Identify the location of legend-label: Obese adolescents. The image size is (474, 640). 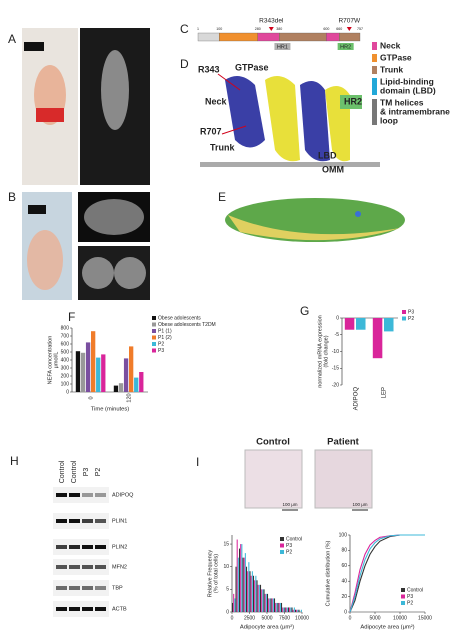
(179, 318).